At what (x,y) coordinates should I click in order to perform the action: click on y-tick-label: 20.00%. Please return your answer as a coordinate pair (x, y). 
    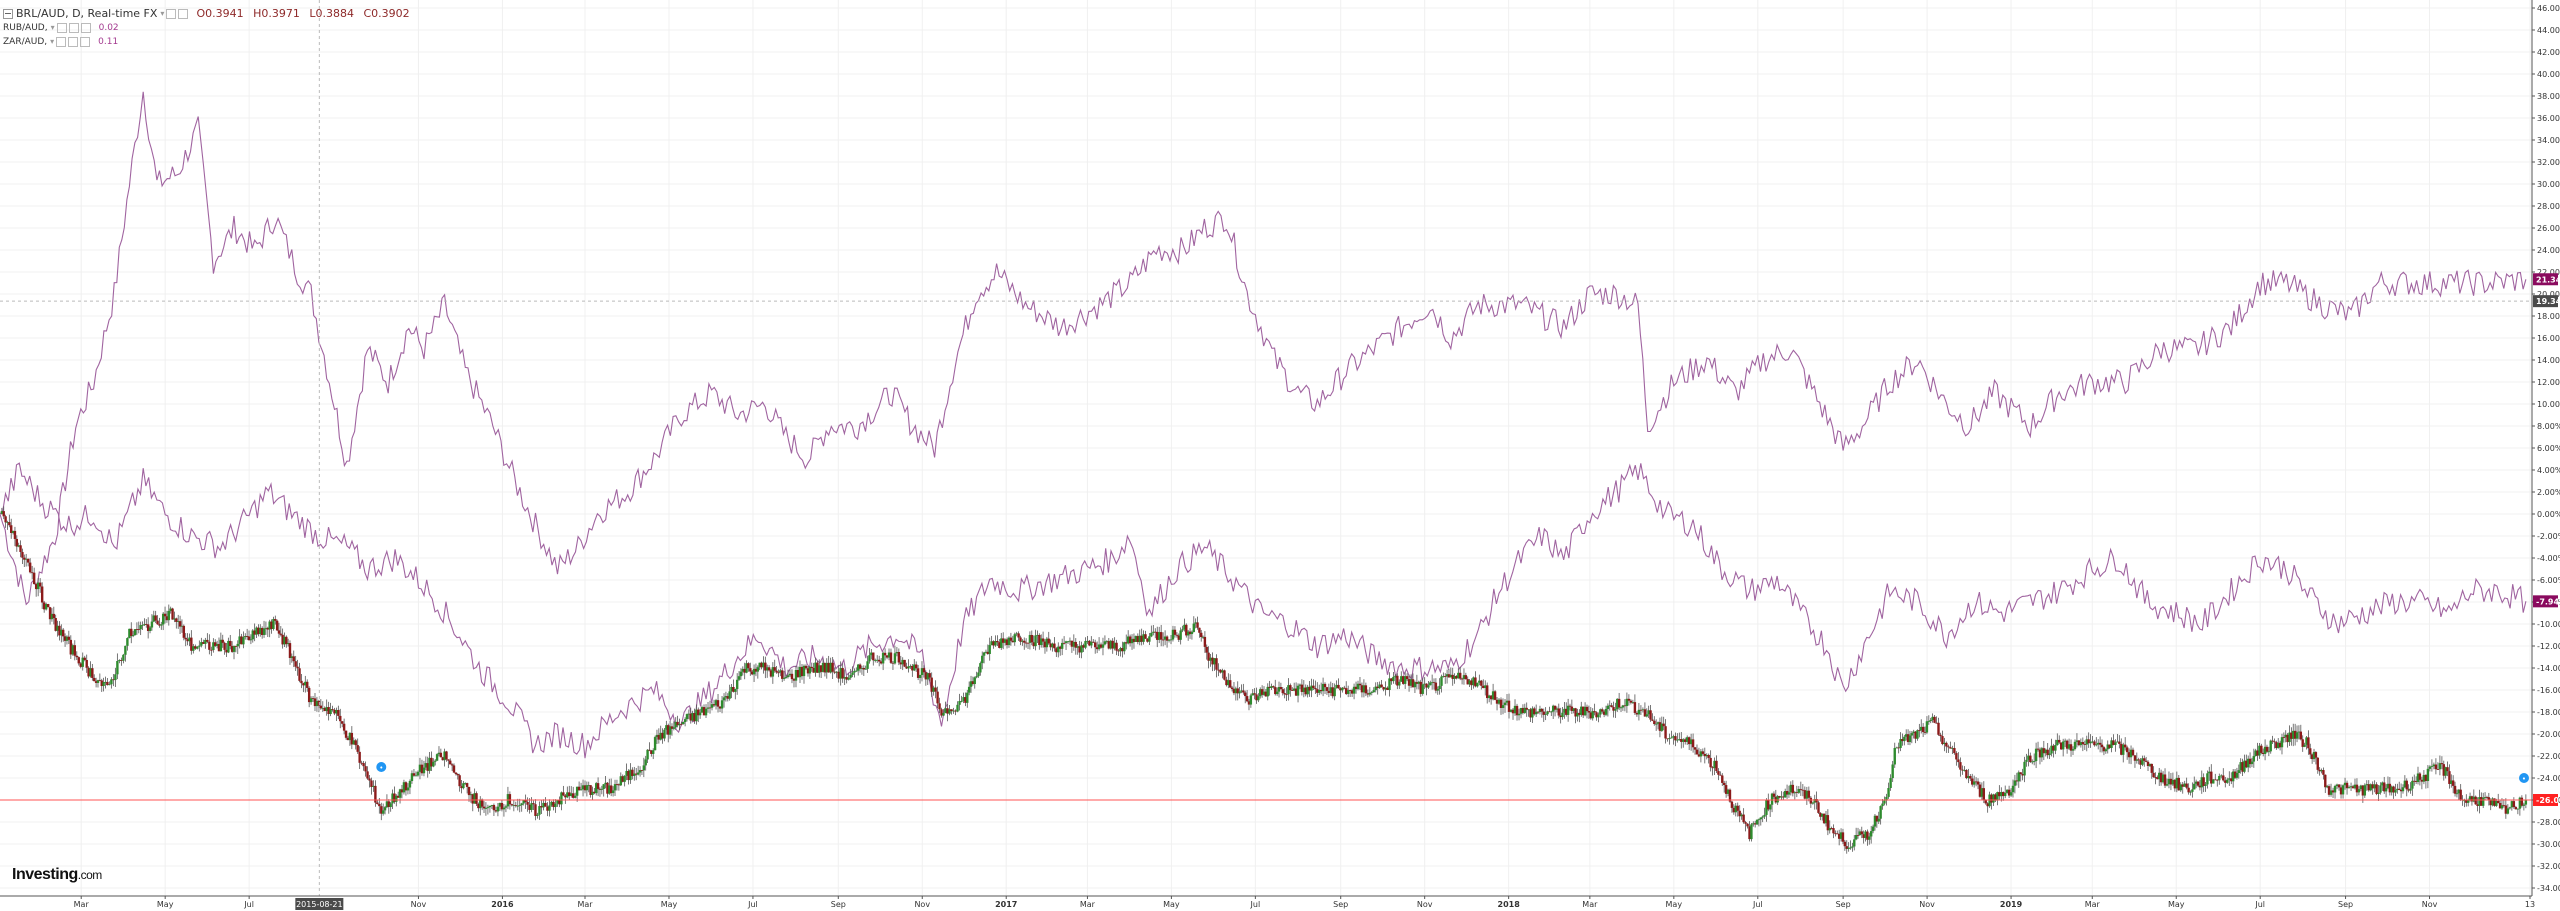
    Looking at the image, I should click on (2548, 294).